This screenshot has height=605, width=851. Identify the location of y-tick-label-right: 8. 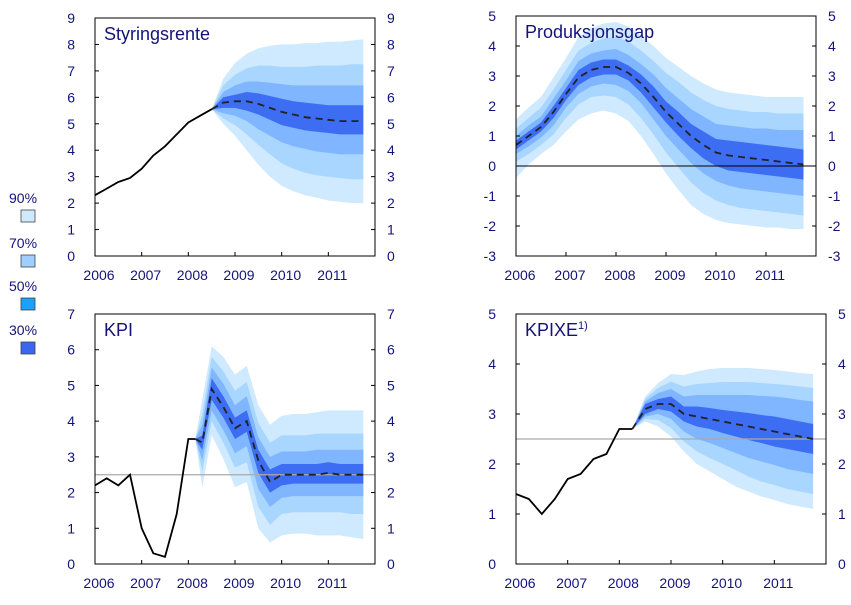
(391, 44).